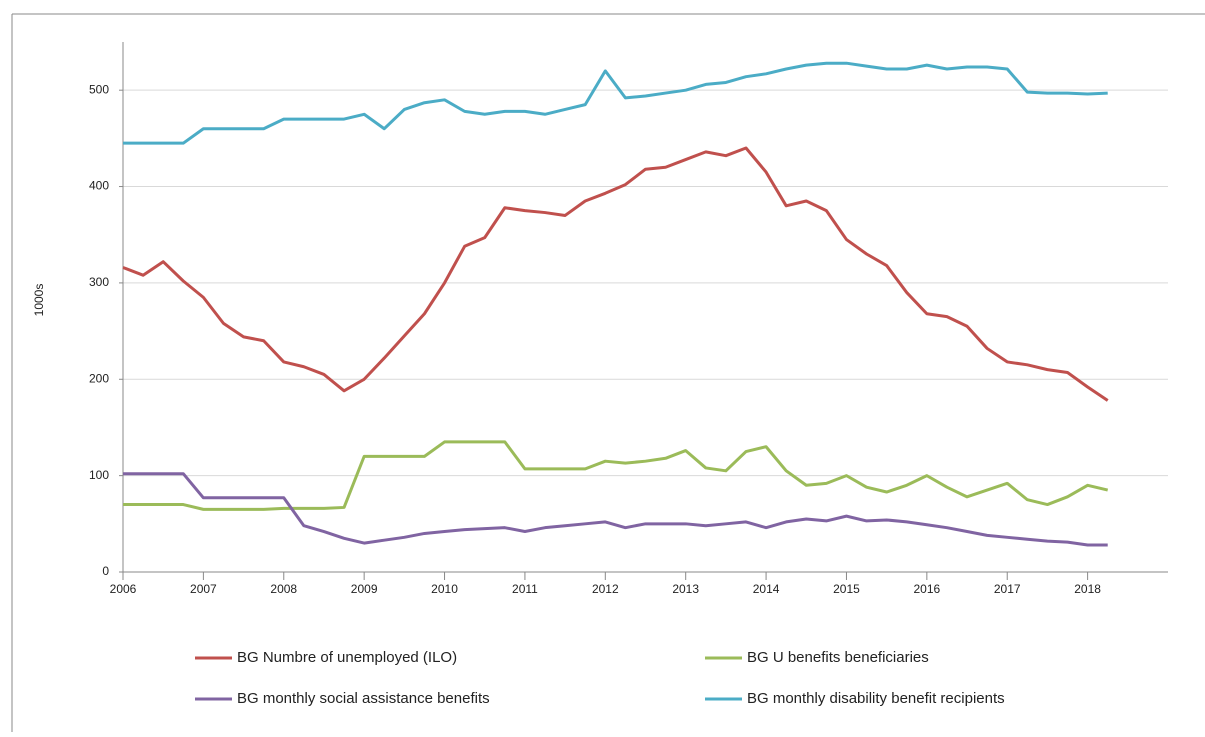 The height and width of the screenshot is (737, 1205). What do you see at coordinates (99, 89) in the screenshot?
I see `y-tick-label: 500` at bounding box center [99, 89].